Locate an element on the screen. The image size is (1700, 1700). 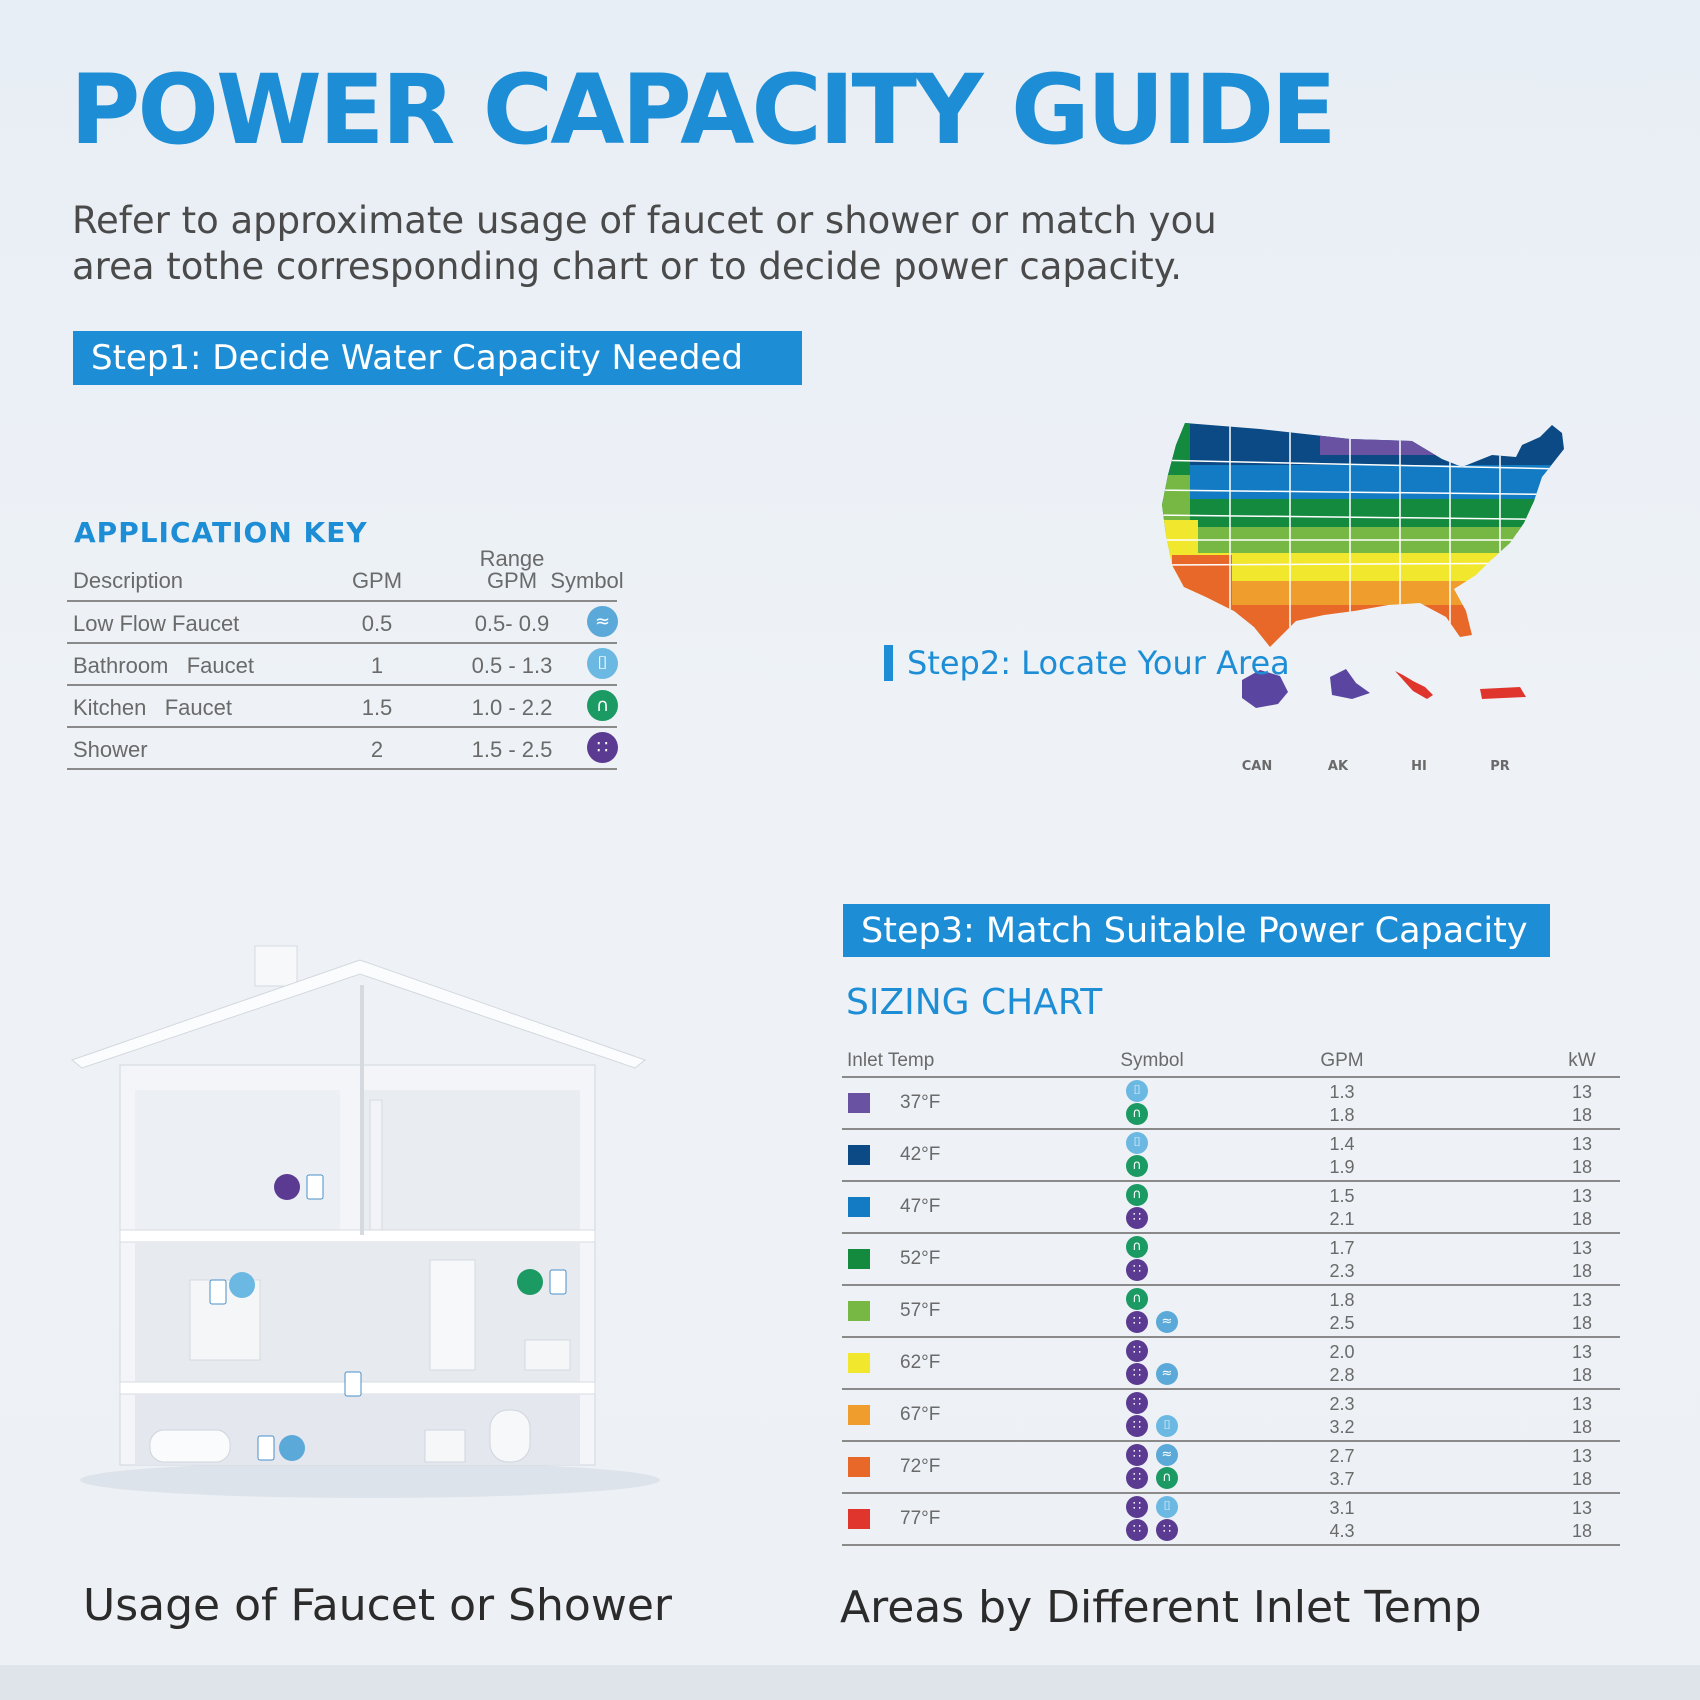
key-gpm: 1 is located at coordinates (377, 665).